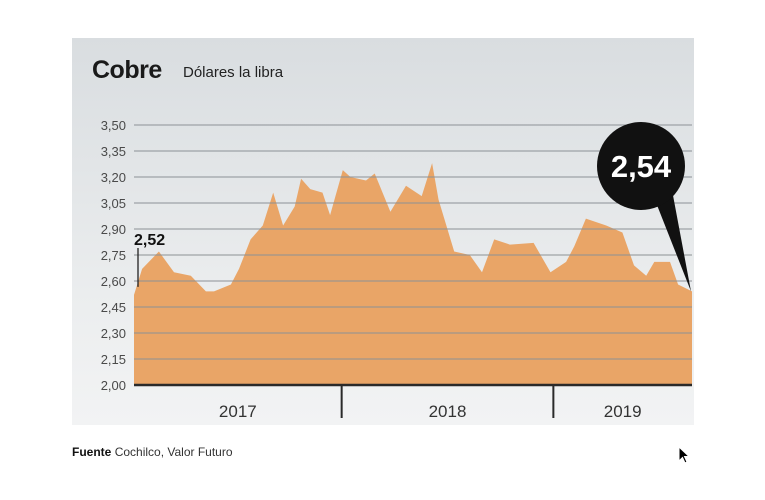  I want to click on y-tick-label: 2,15, so click(113, 359).